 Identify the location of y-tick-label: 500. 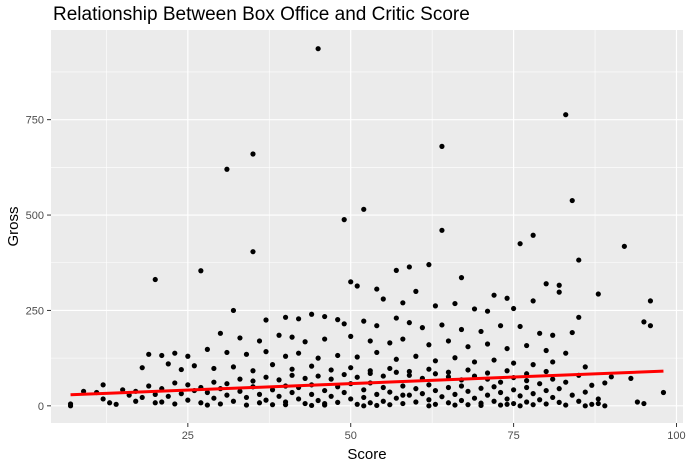
(35, 216).